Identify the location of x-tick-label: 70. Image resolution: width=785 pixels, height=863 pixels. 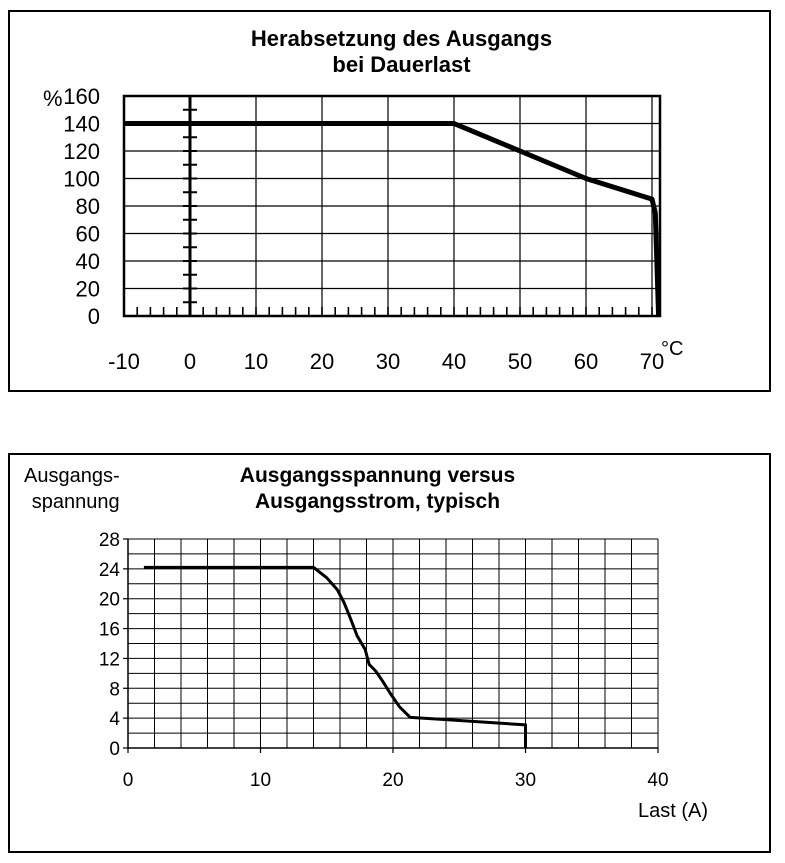
(652, 361).